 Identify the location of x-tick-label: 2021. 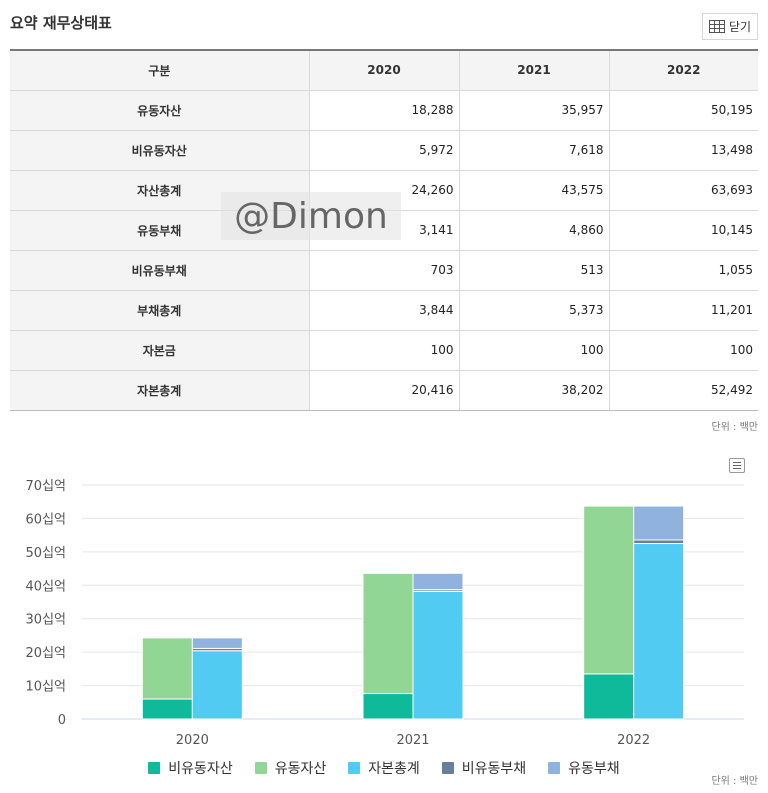
(412, 740).